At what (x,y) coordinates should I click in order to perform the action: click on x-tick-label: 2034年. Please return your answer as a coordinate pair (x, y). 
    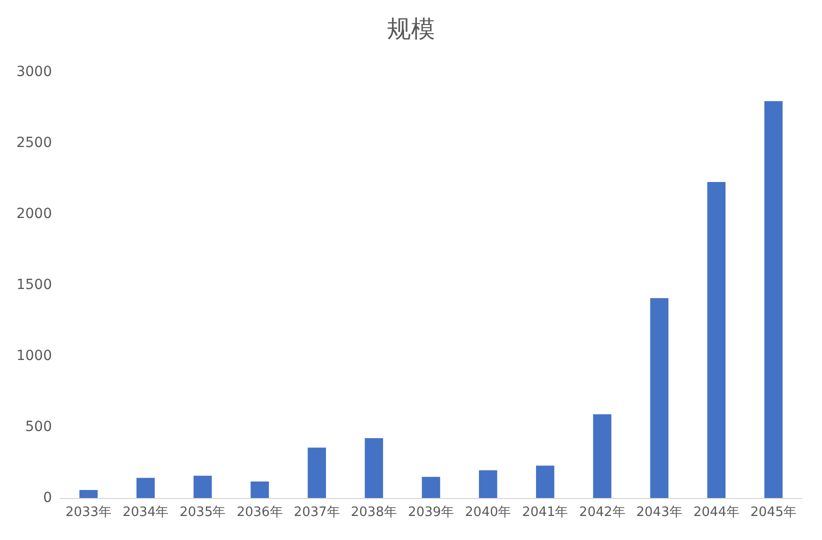
    Looking at the image, I should click on (145, 512).